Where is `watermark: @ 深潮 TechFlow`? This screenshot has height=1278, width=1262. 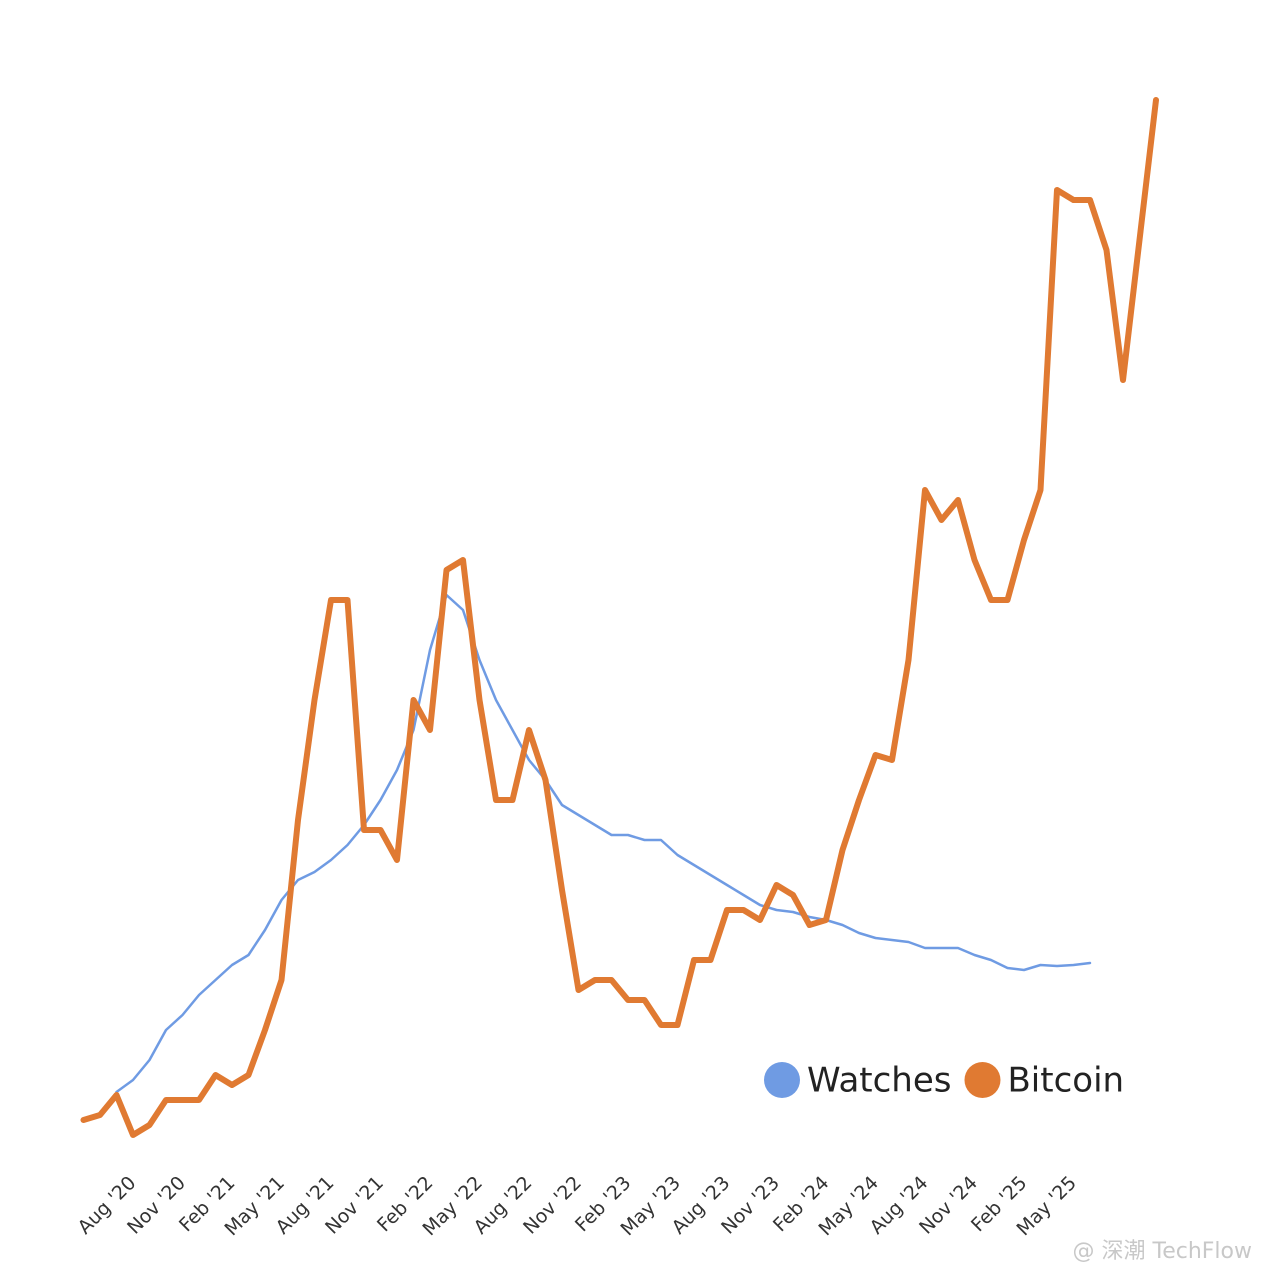
watermark: @ 深潮 TechFlow is located at coordinates (1162, 1251).